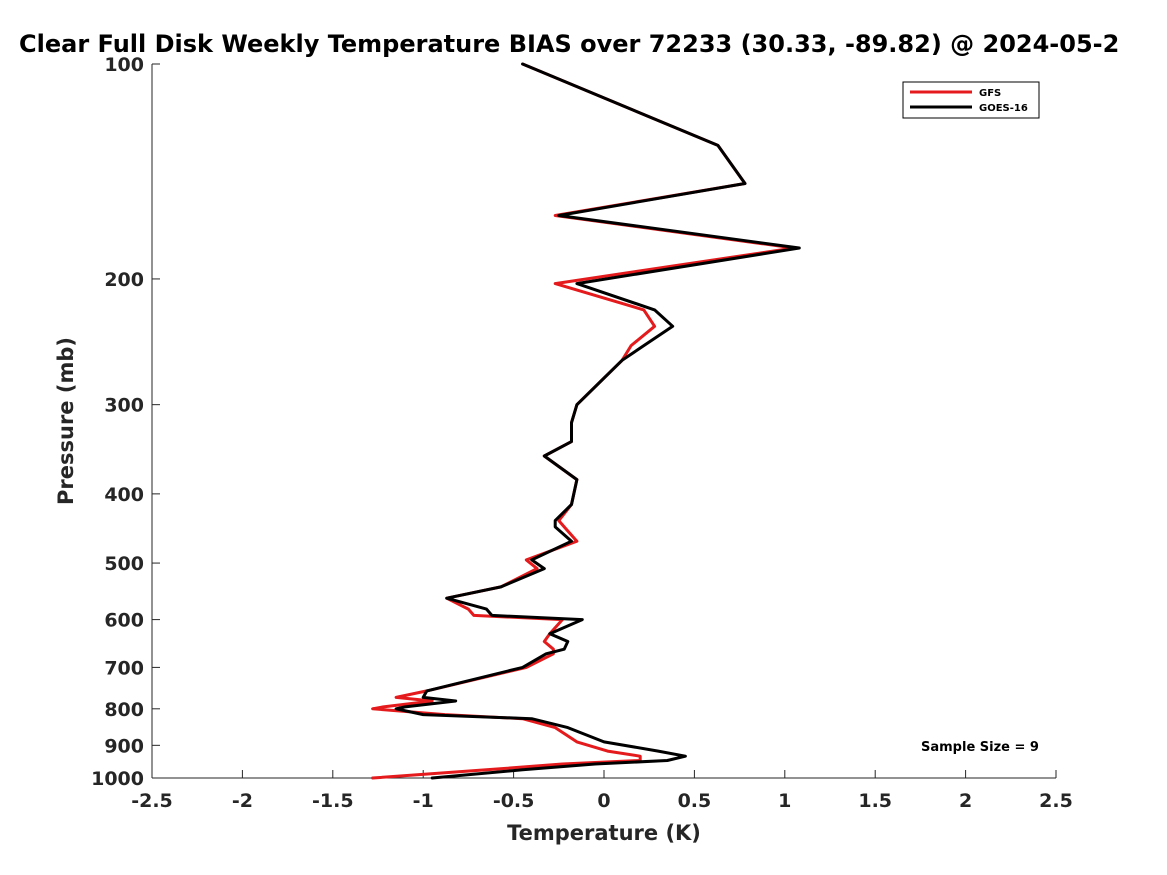 Image resolution: width=1167 pixels, height=875 pixels. I want to click on x-tick-label: -1, so click(423, 801).